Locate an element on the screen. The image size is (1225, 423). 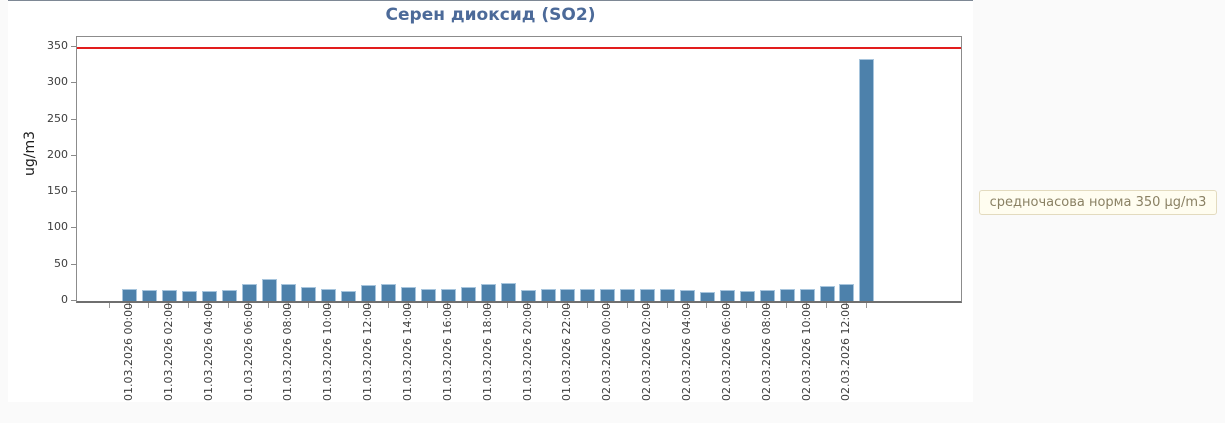
y-tick-label: 150 is located at coordinates (57, 191).